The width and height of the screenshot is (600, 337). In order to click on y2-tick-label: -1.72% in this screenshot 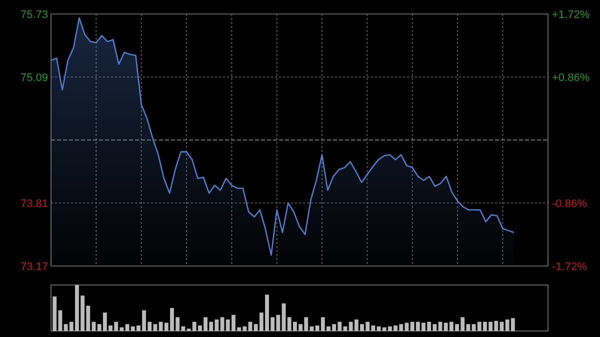, I will do `click(570, 266)`.